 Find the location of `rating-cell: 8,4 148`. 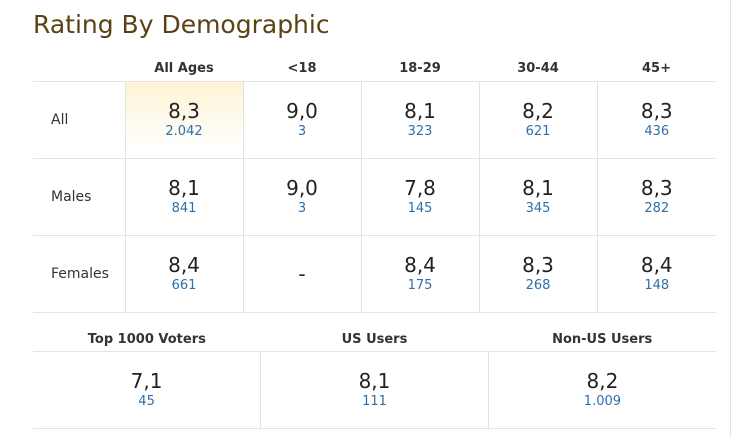

rating-cell: 8,4 148 is located at coordinates (656, 274).